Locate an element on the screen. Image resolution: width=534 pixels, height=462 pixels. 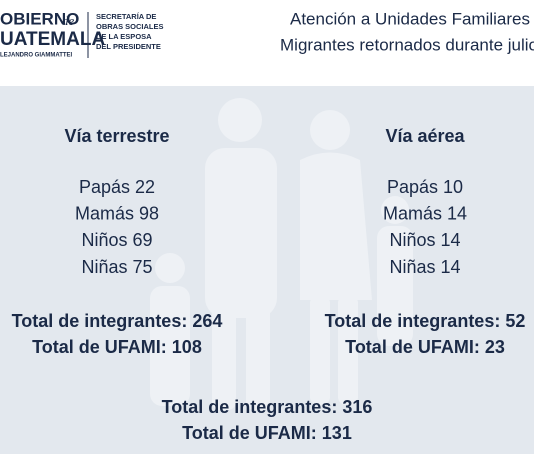
count-item: Niños 14 is located at coordinates (424, 240).